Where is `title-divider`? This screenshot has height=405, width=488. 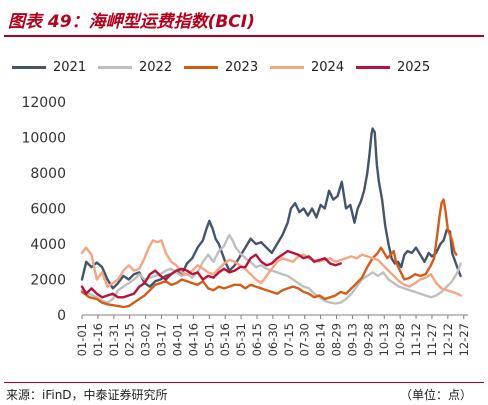
title-divider is located at coordinates (244, 36).